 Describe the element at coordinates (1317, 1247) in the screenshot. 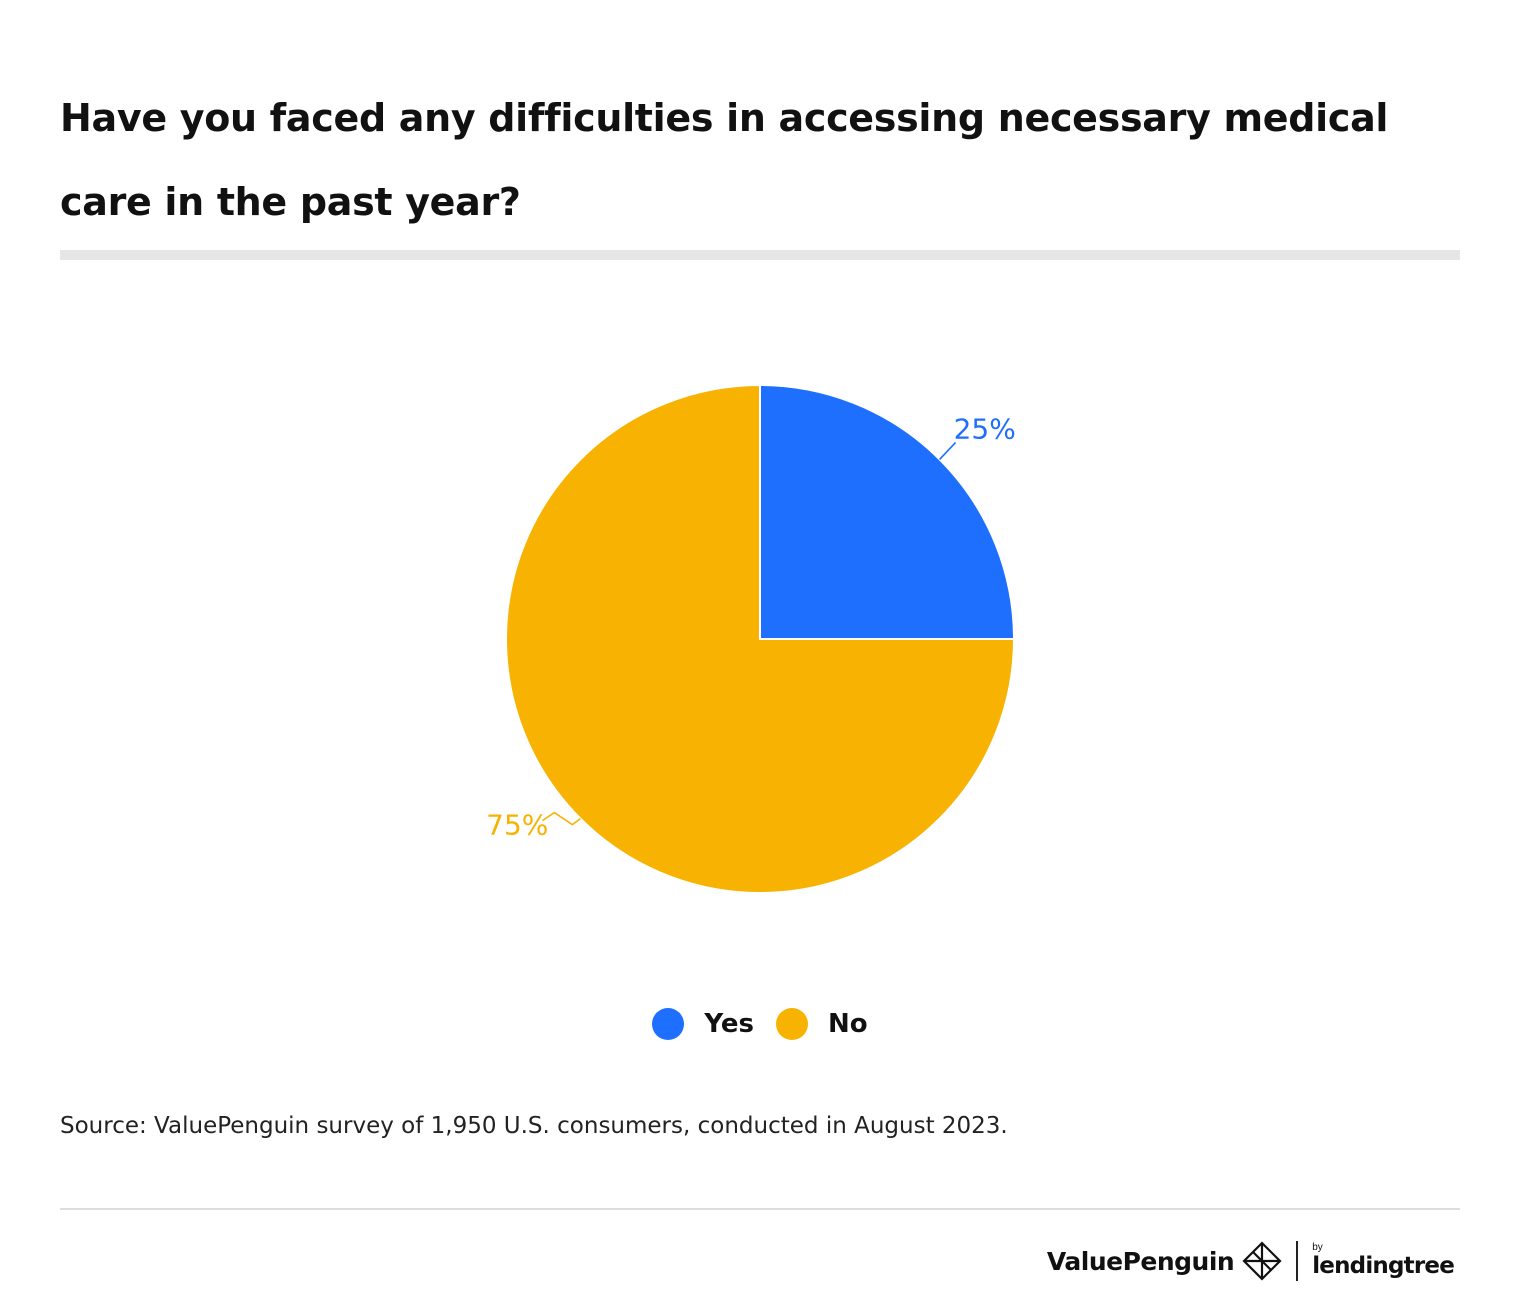

I see `brand-by-label: by` at that location.